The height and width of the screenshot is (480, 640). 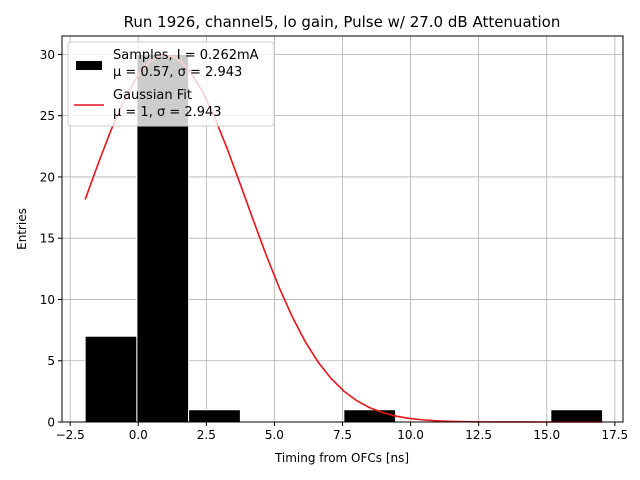 What do you see at coordinates (546, 435) in the screenshot?
I see `x-tick-label: 15.0` at bounding box center [546, 435].